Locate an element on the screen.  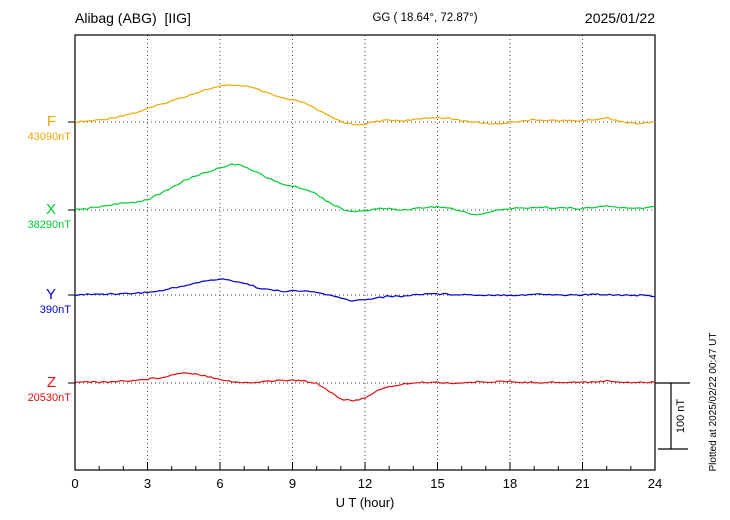
baseline-value-X: 38290nT is located at coordinates (50, 225).